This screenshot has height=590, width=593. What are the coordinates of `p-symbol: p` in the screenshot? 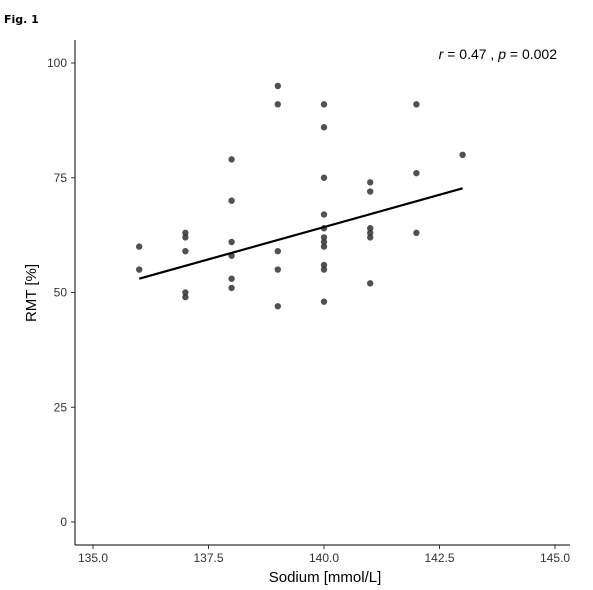 It's located at (501, 54).